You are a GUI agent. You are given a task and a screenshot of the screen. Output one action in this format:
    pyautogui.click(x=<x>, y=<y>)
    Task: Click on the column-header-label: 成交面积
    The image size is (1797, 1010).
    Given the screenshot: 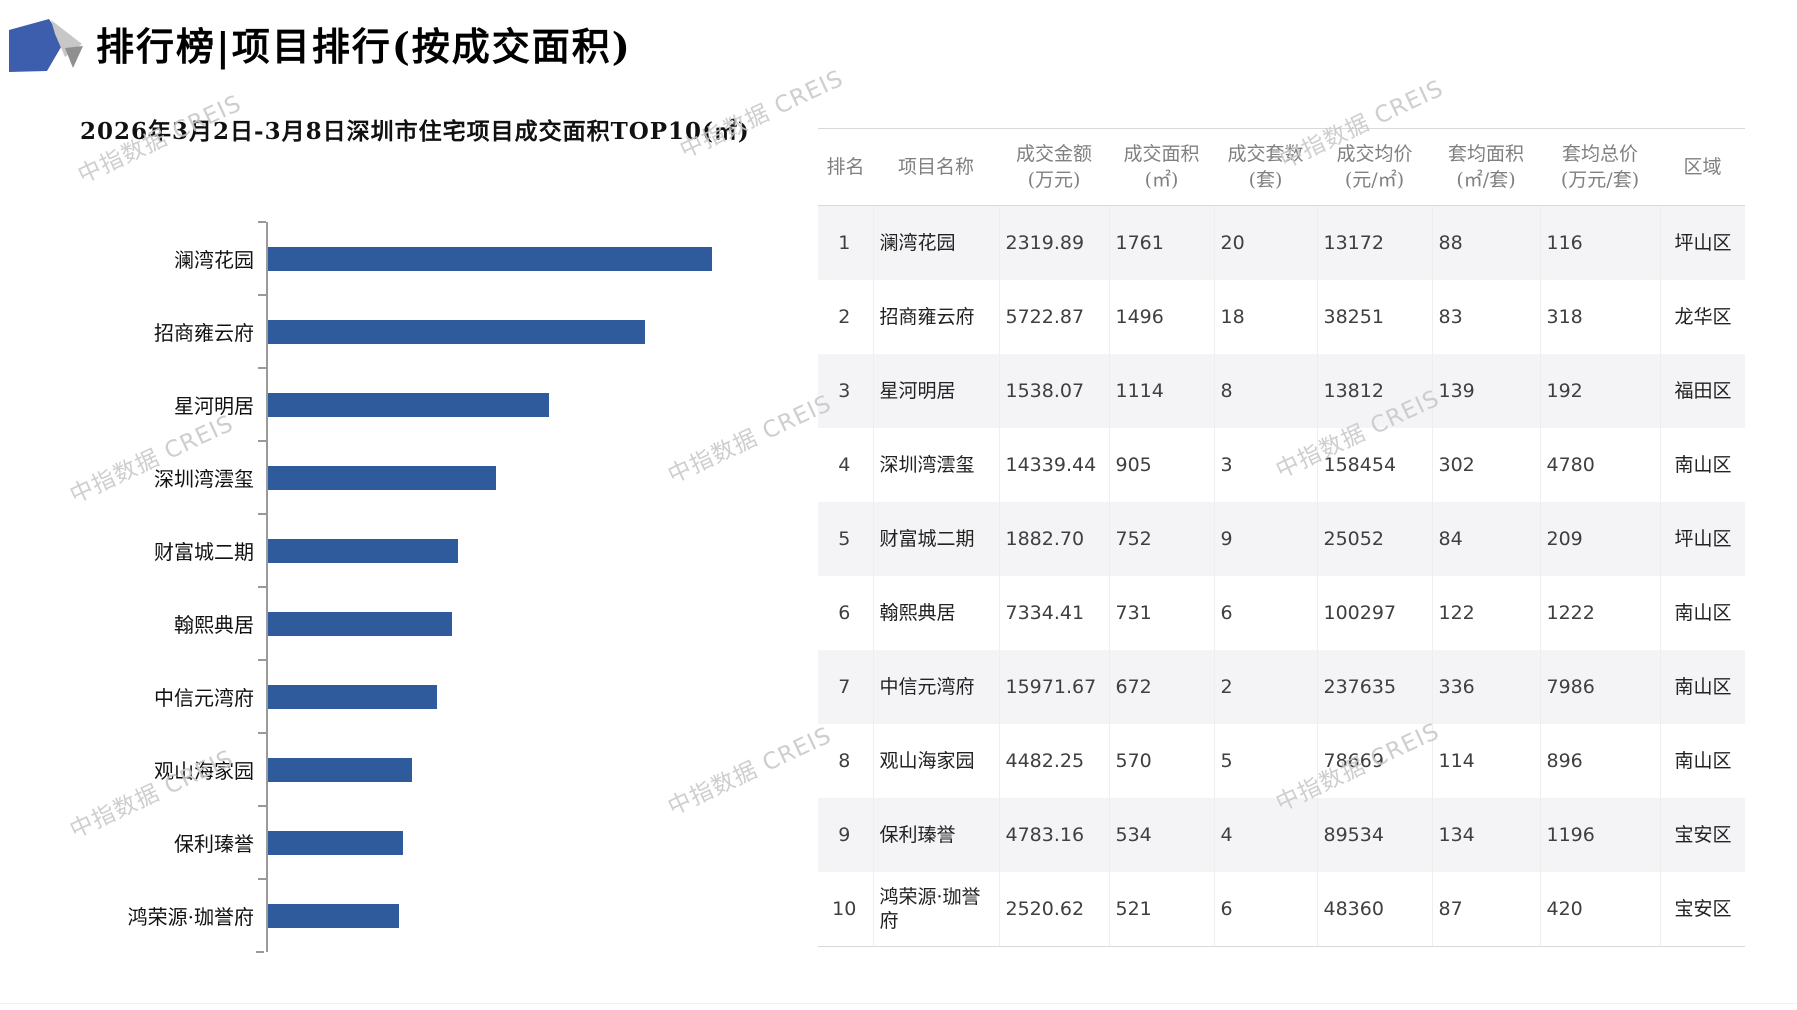 What is the action you would take?
    pyautogui.click(x=1161, y=154)
    